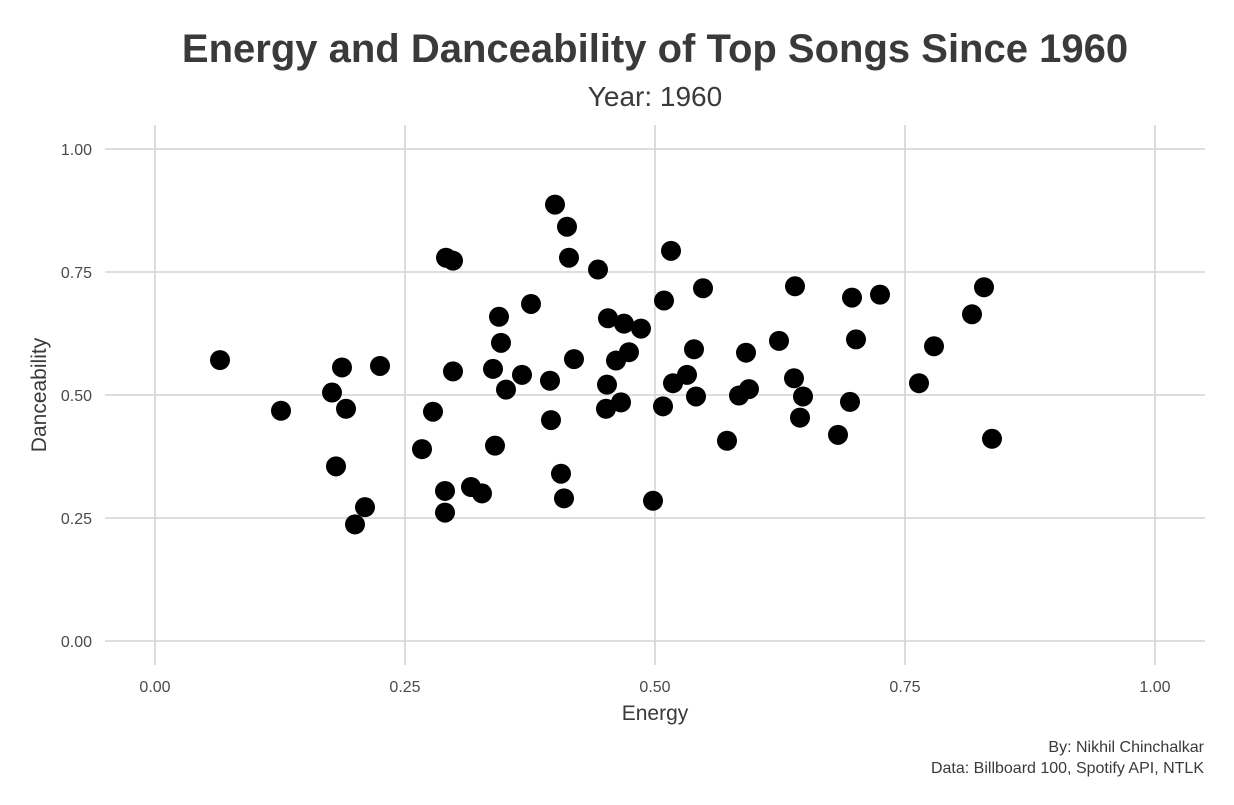  I want to click on y-tick-labels: 0.00 0.25 0.50 0.75 1.00, so click(76, 396).